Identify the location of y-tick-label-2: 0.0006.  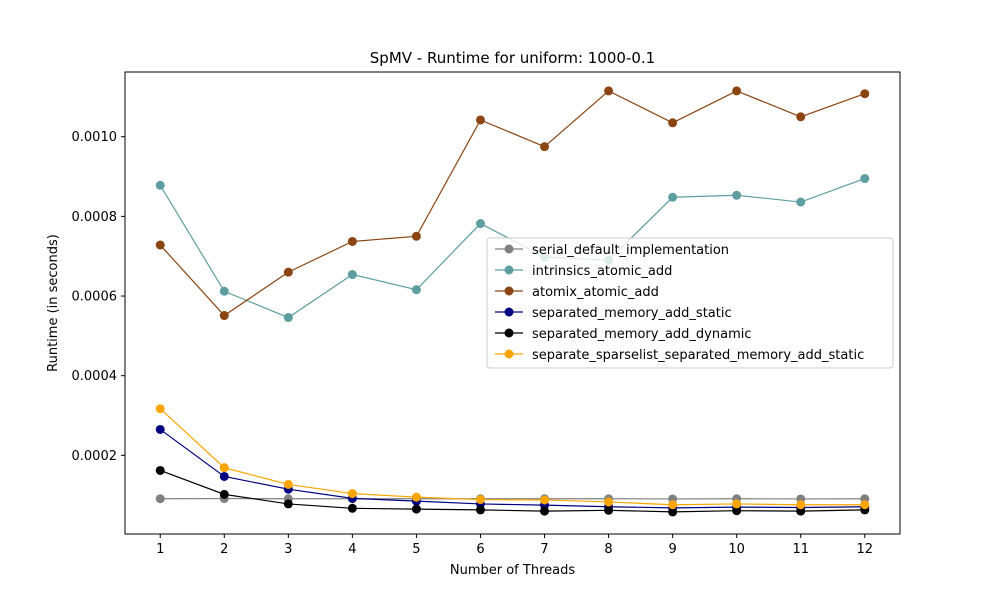
(95, 297).